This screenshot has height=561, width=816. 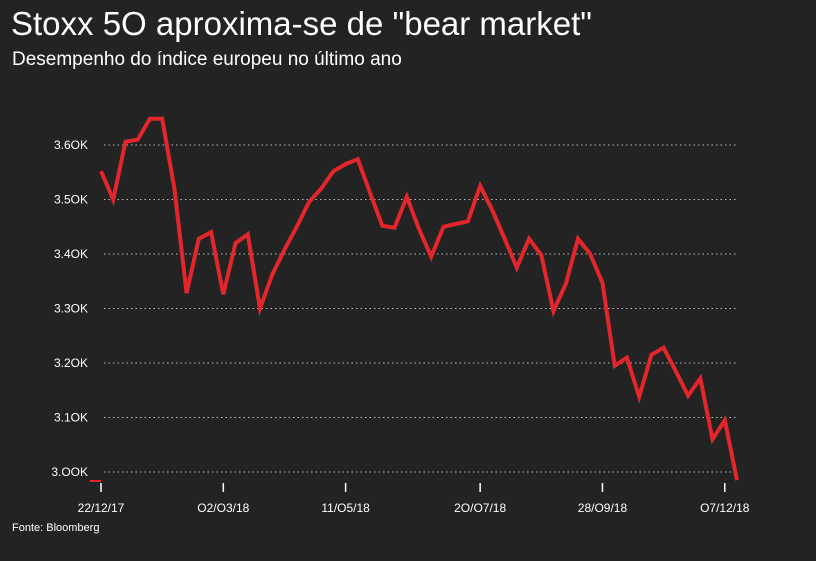 I want to click on x-tick-label: 28/O9/18, so click(x=603, y=508).